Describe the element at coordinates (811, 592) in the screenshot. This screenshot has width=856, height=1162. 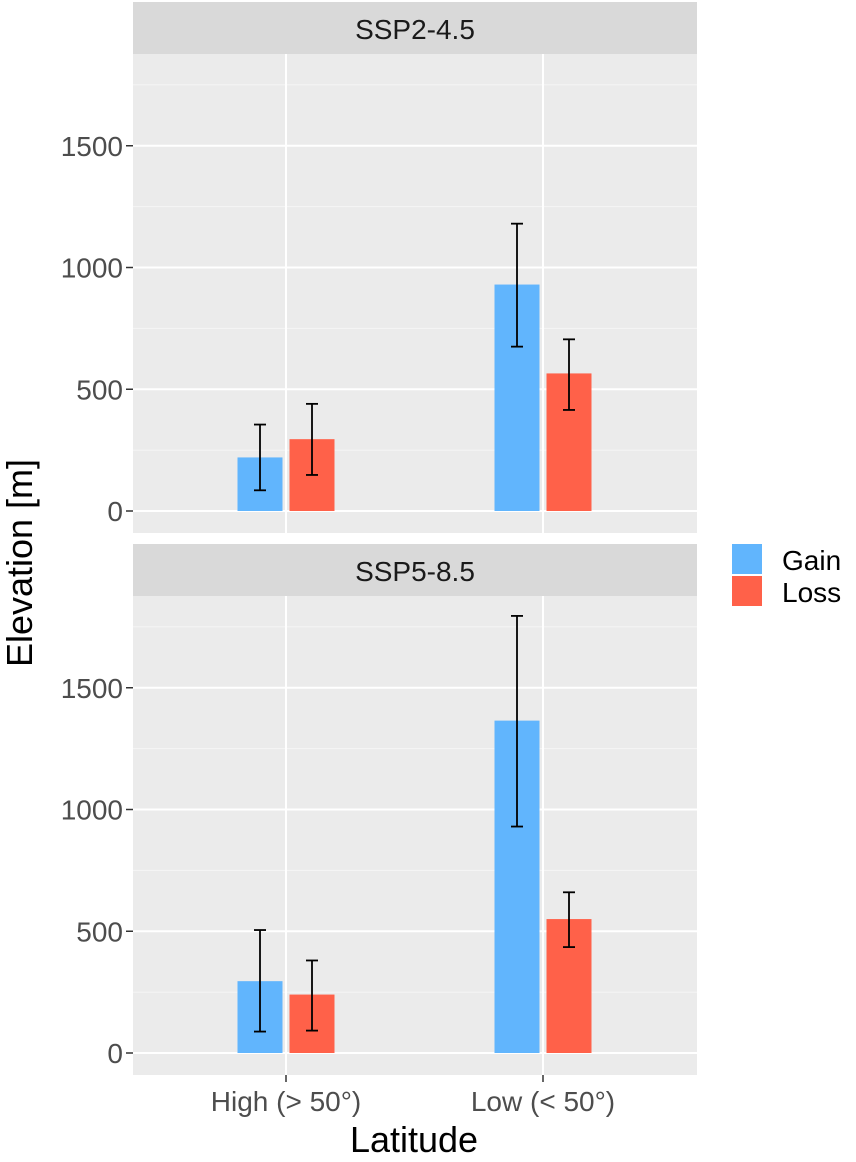
I see `legend-label-loss: Loss` at that location.